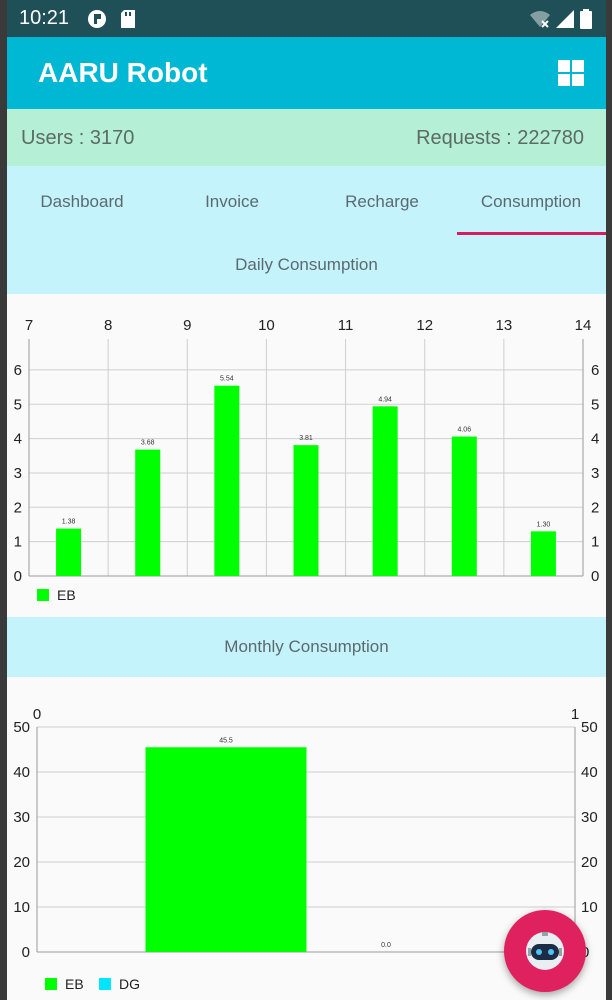 This screenshot has height=1000, width=612. What do you see at coordinates (565, 19) in the screenshot?
I see `signal-icon` at bounding box center [565, 19].